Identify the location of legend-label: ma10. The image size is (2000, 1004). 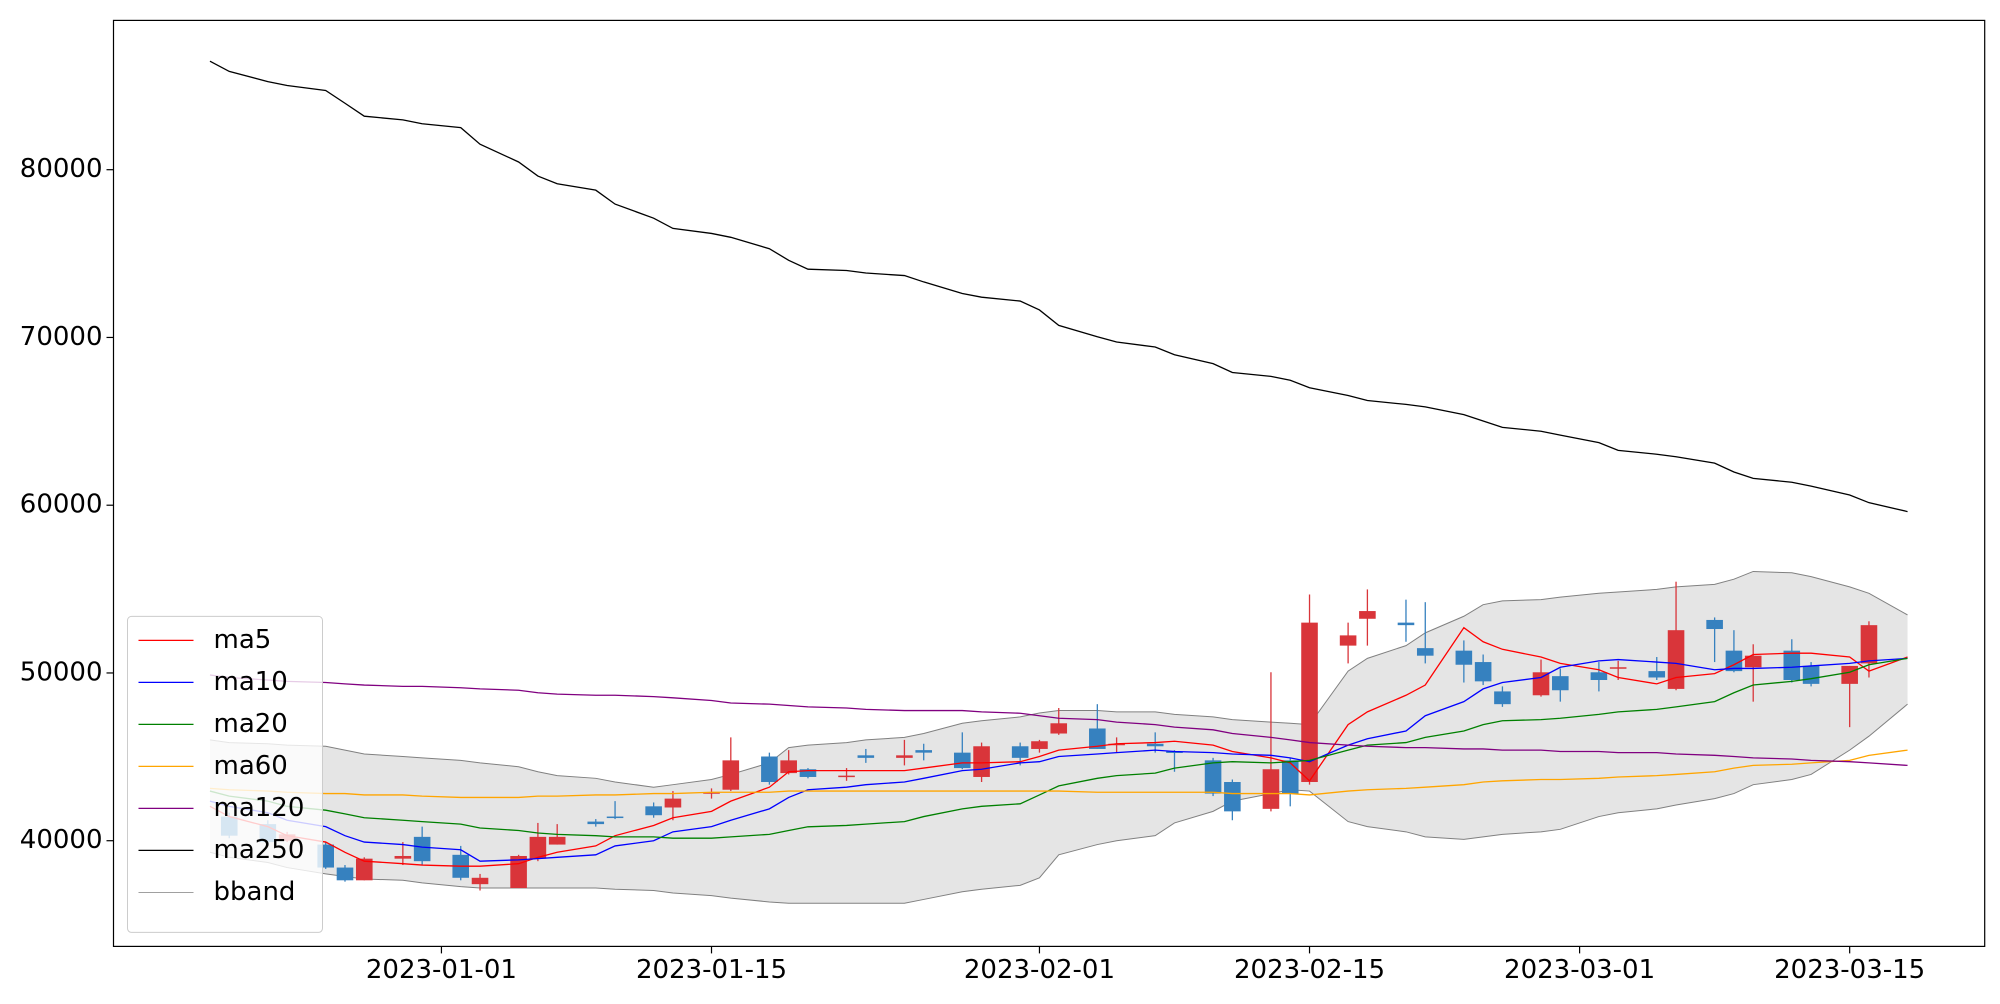
(251, 682).